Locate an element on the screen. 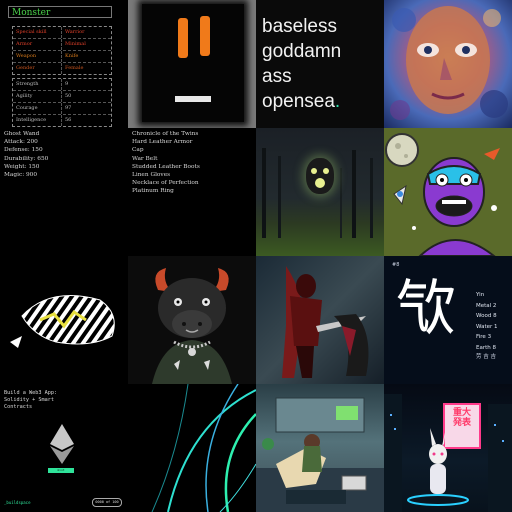  list-item: Chronicle of the Twins is located at coordinates (165, 134).